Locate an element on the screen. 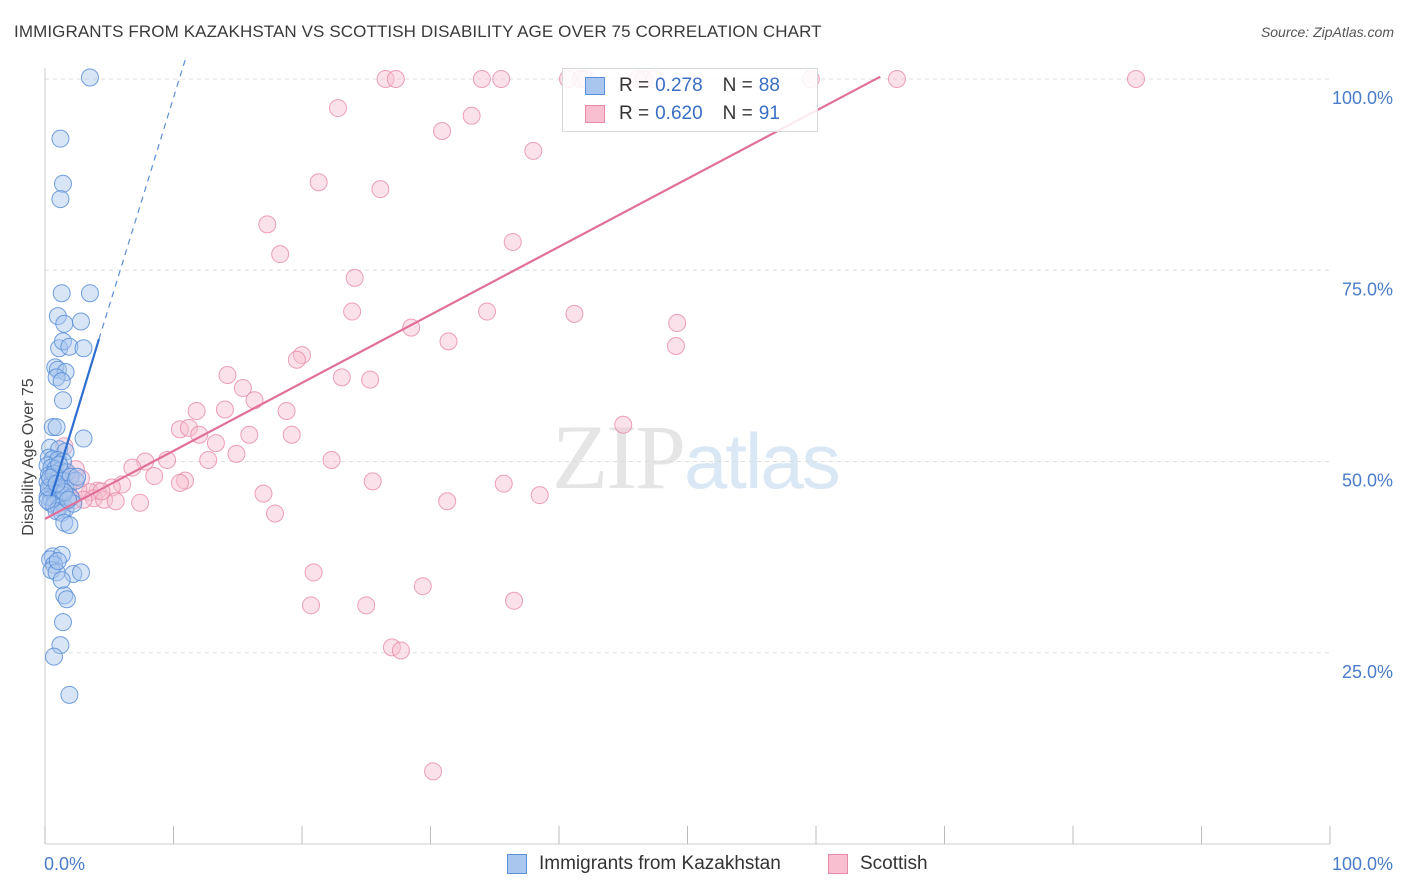 This screenshot has height=892, width=1406. kazakhstan-trend-line is located at coordinates (75, 417).